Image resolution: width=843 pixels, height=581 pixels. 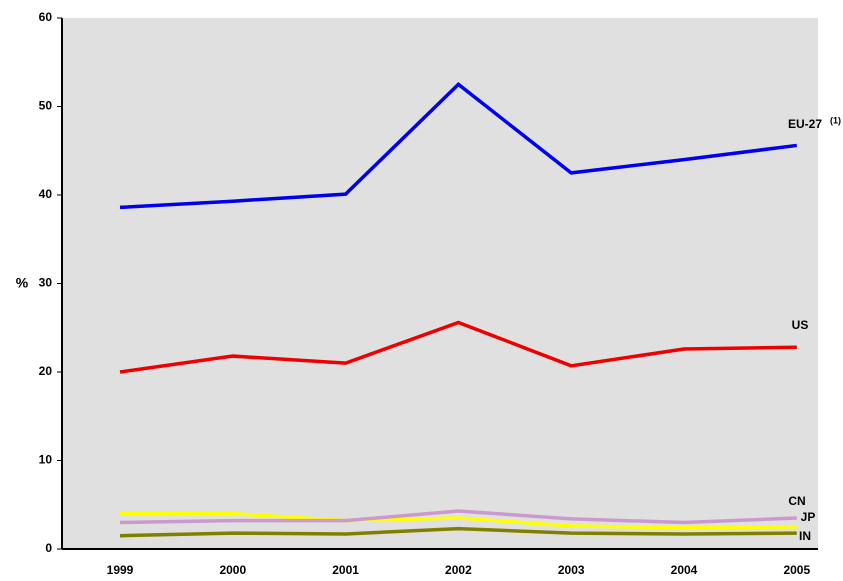 What do you see at coordinates (805, 124) in the screenshot?
I see `series-label: EU-27` at bounding box center [805, 124].